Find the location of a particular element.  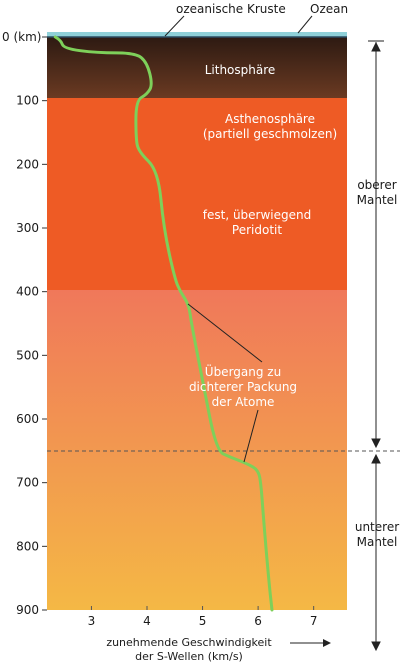

depth-tick-label: 200 is located at coordinates (27, 164).